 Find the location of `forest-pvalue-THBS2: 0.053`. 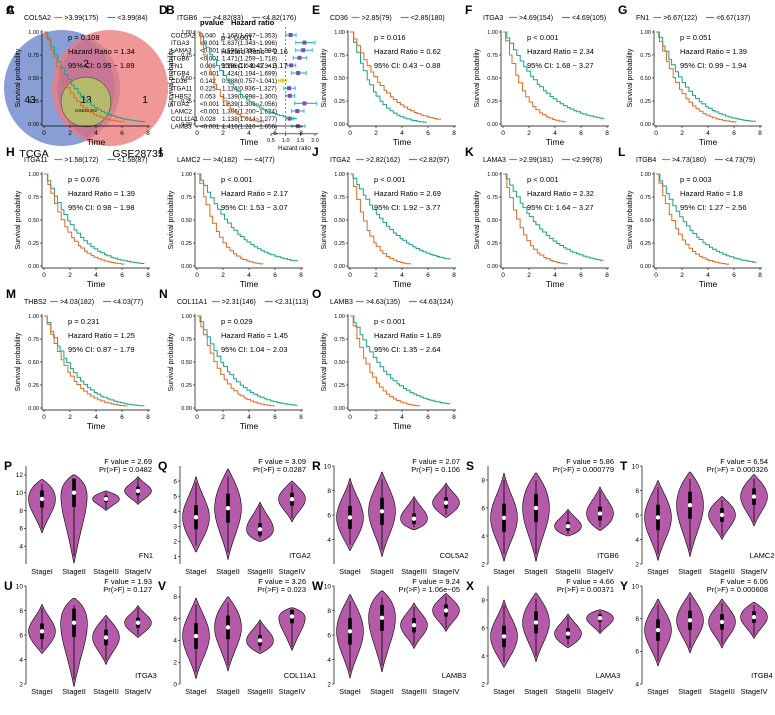

forest-pvalue-THBS2: 0.053 is located at coordinates (208, 96).